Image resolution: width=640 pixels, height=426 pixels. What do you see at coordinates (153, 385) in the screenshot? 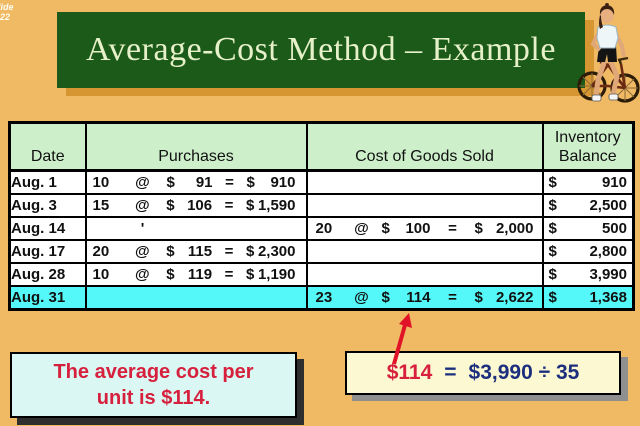
I see `average-cost-callout: The average cost per unit is $114.` at bounding box center [153, 385].